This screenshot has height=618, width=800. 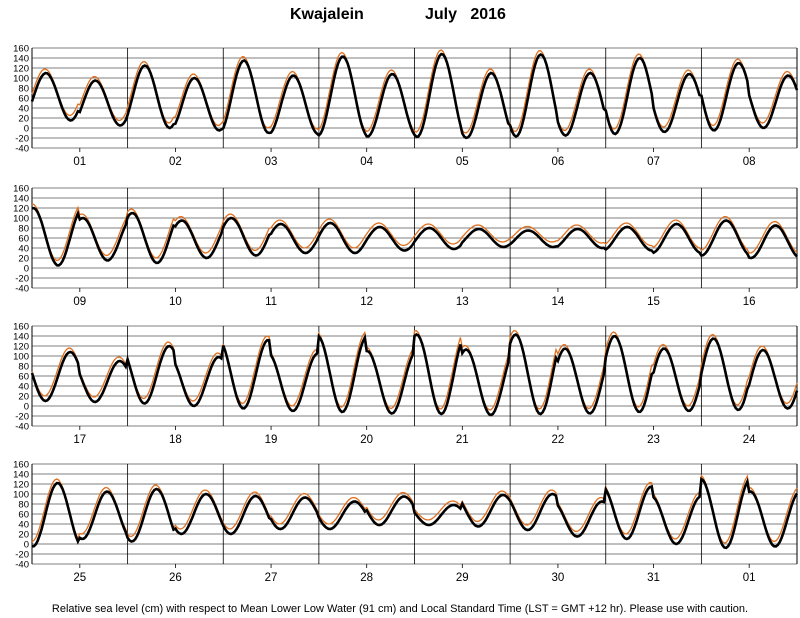 I want to click on day-label: 23, so click(x=653, y=440).